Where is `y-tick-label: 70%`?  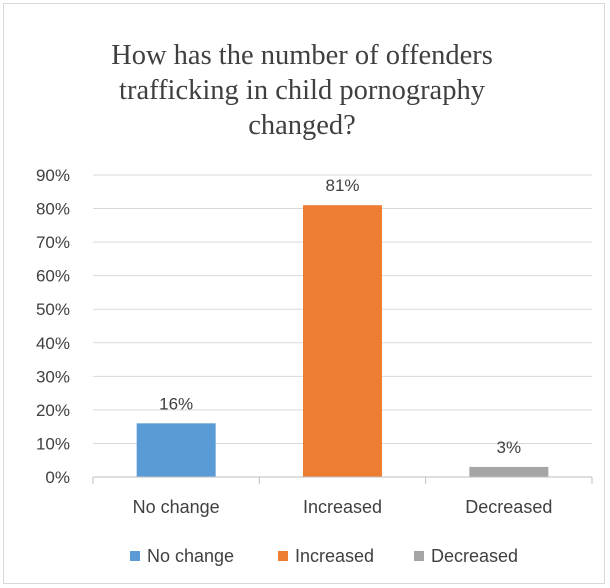
y-tick-label: 70% is located at coordinates (53, 242).